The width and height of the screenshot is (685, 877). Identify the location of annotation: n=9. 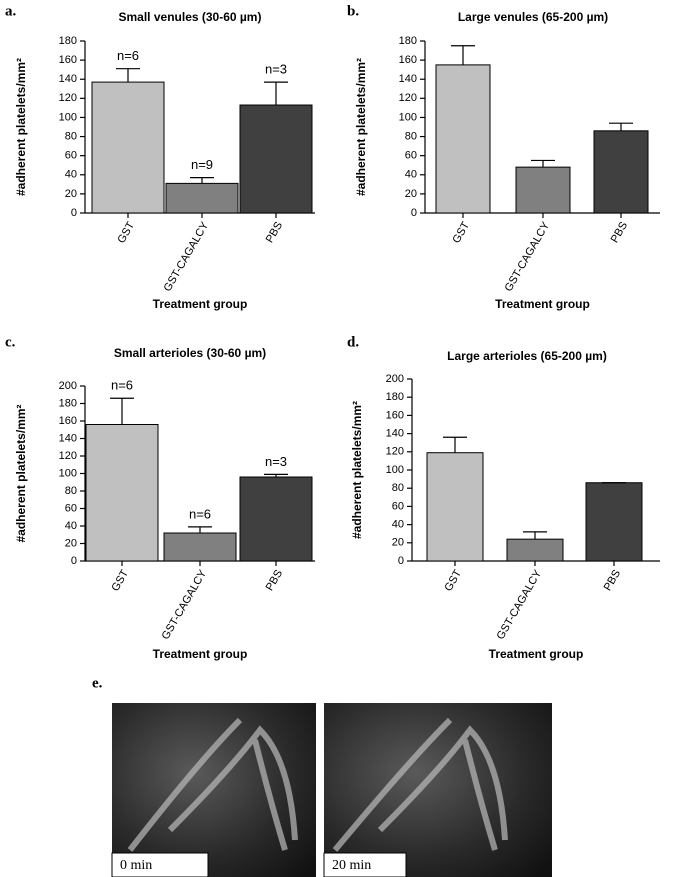
(202, 164).